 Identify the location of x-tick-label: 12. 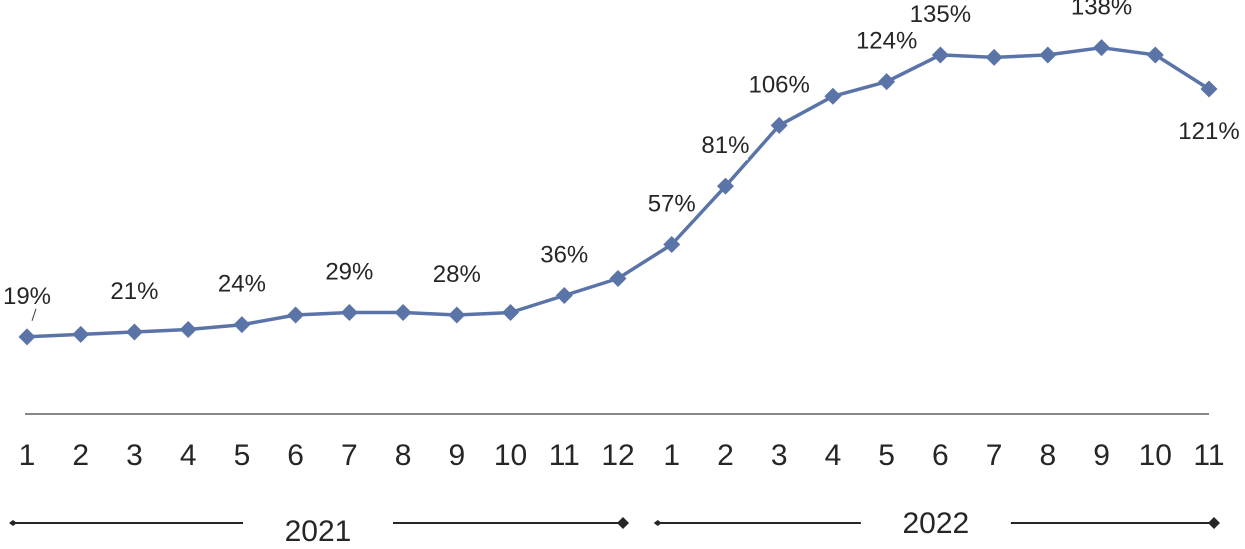
(617, 455).